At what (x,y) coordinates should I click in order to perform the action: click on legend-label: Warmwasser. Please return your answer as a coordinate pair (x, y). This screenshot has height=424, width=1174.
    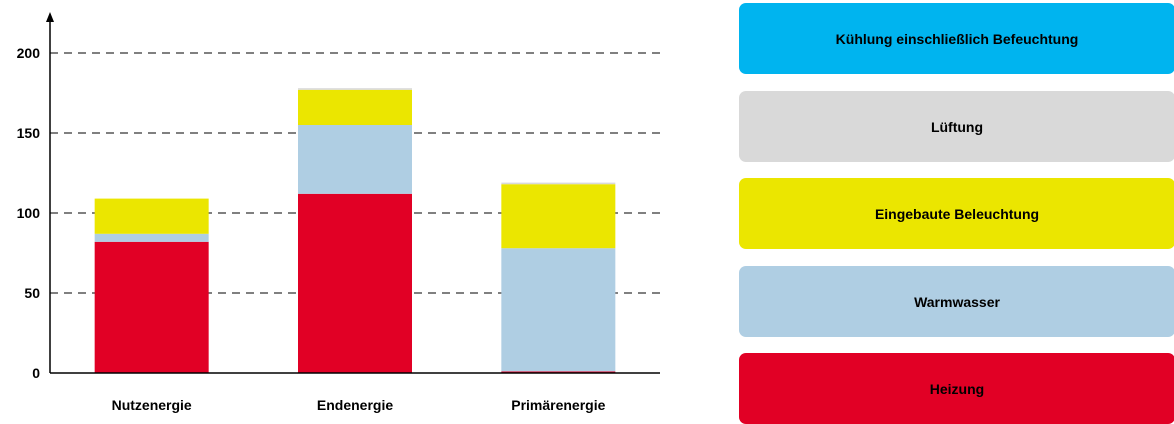
    Looking at the image, I should click on (957, 301).